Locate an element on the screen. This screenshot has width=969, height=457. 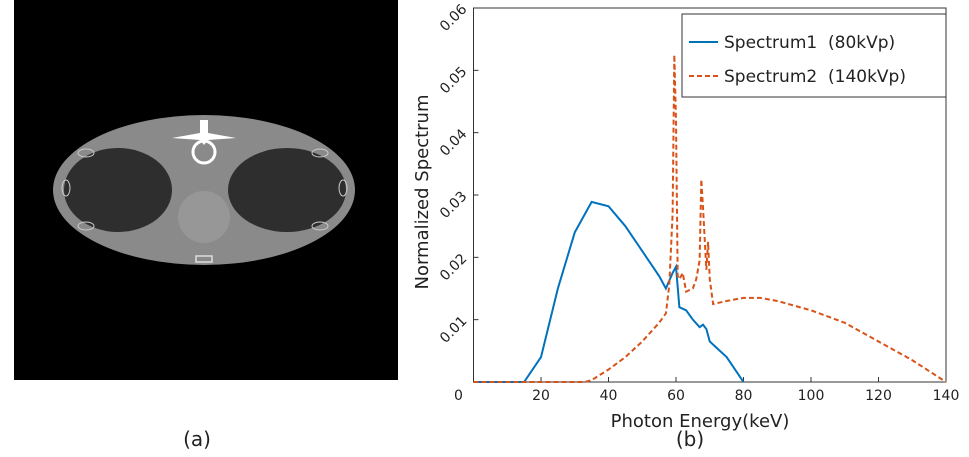
legend: Spectrum1 (80kVp) Spectrum2 (140kVp) is located at coordinates (814, 55).